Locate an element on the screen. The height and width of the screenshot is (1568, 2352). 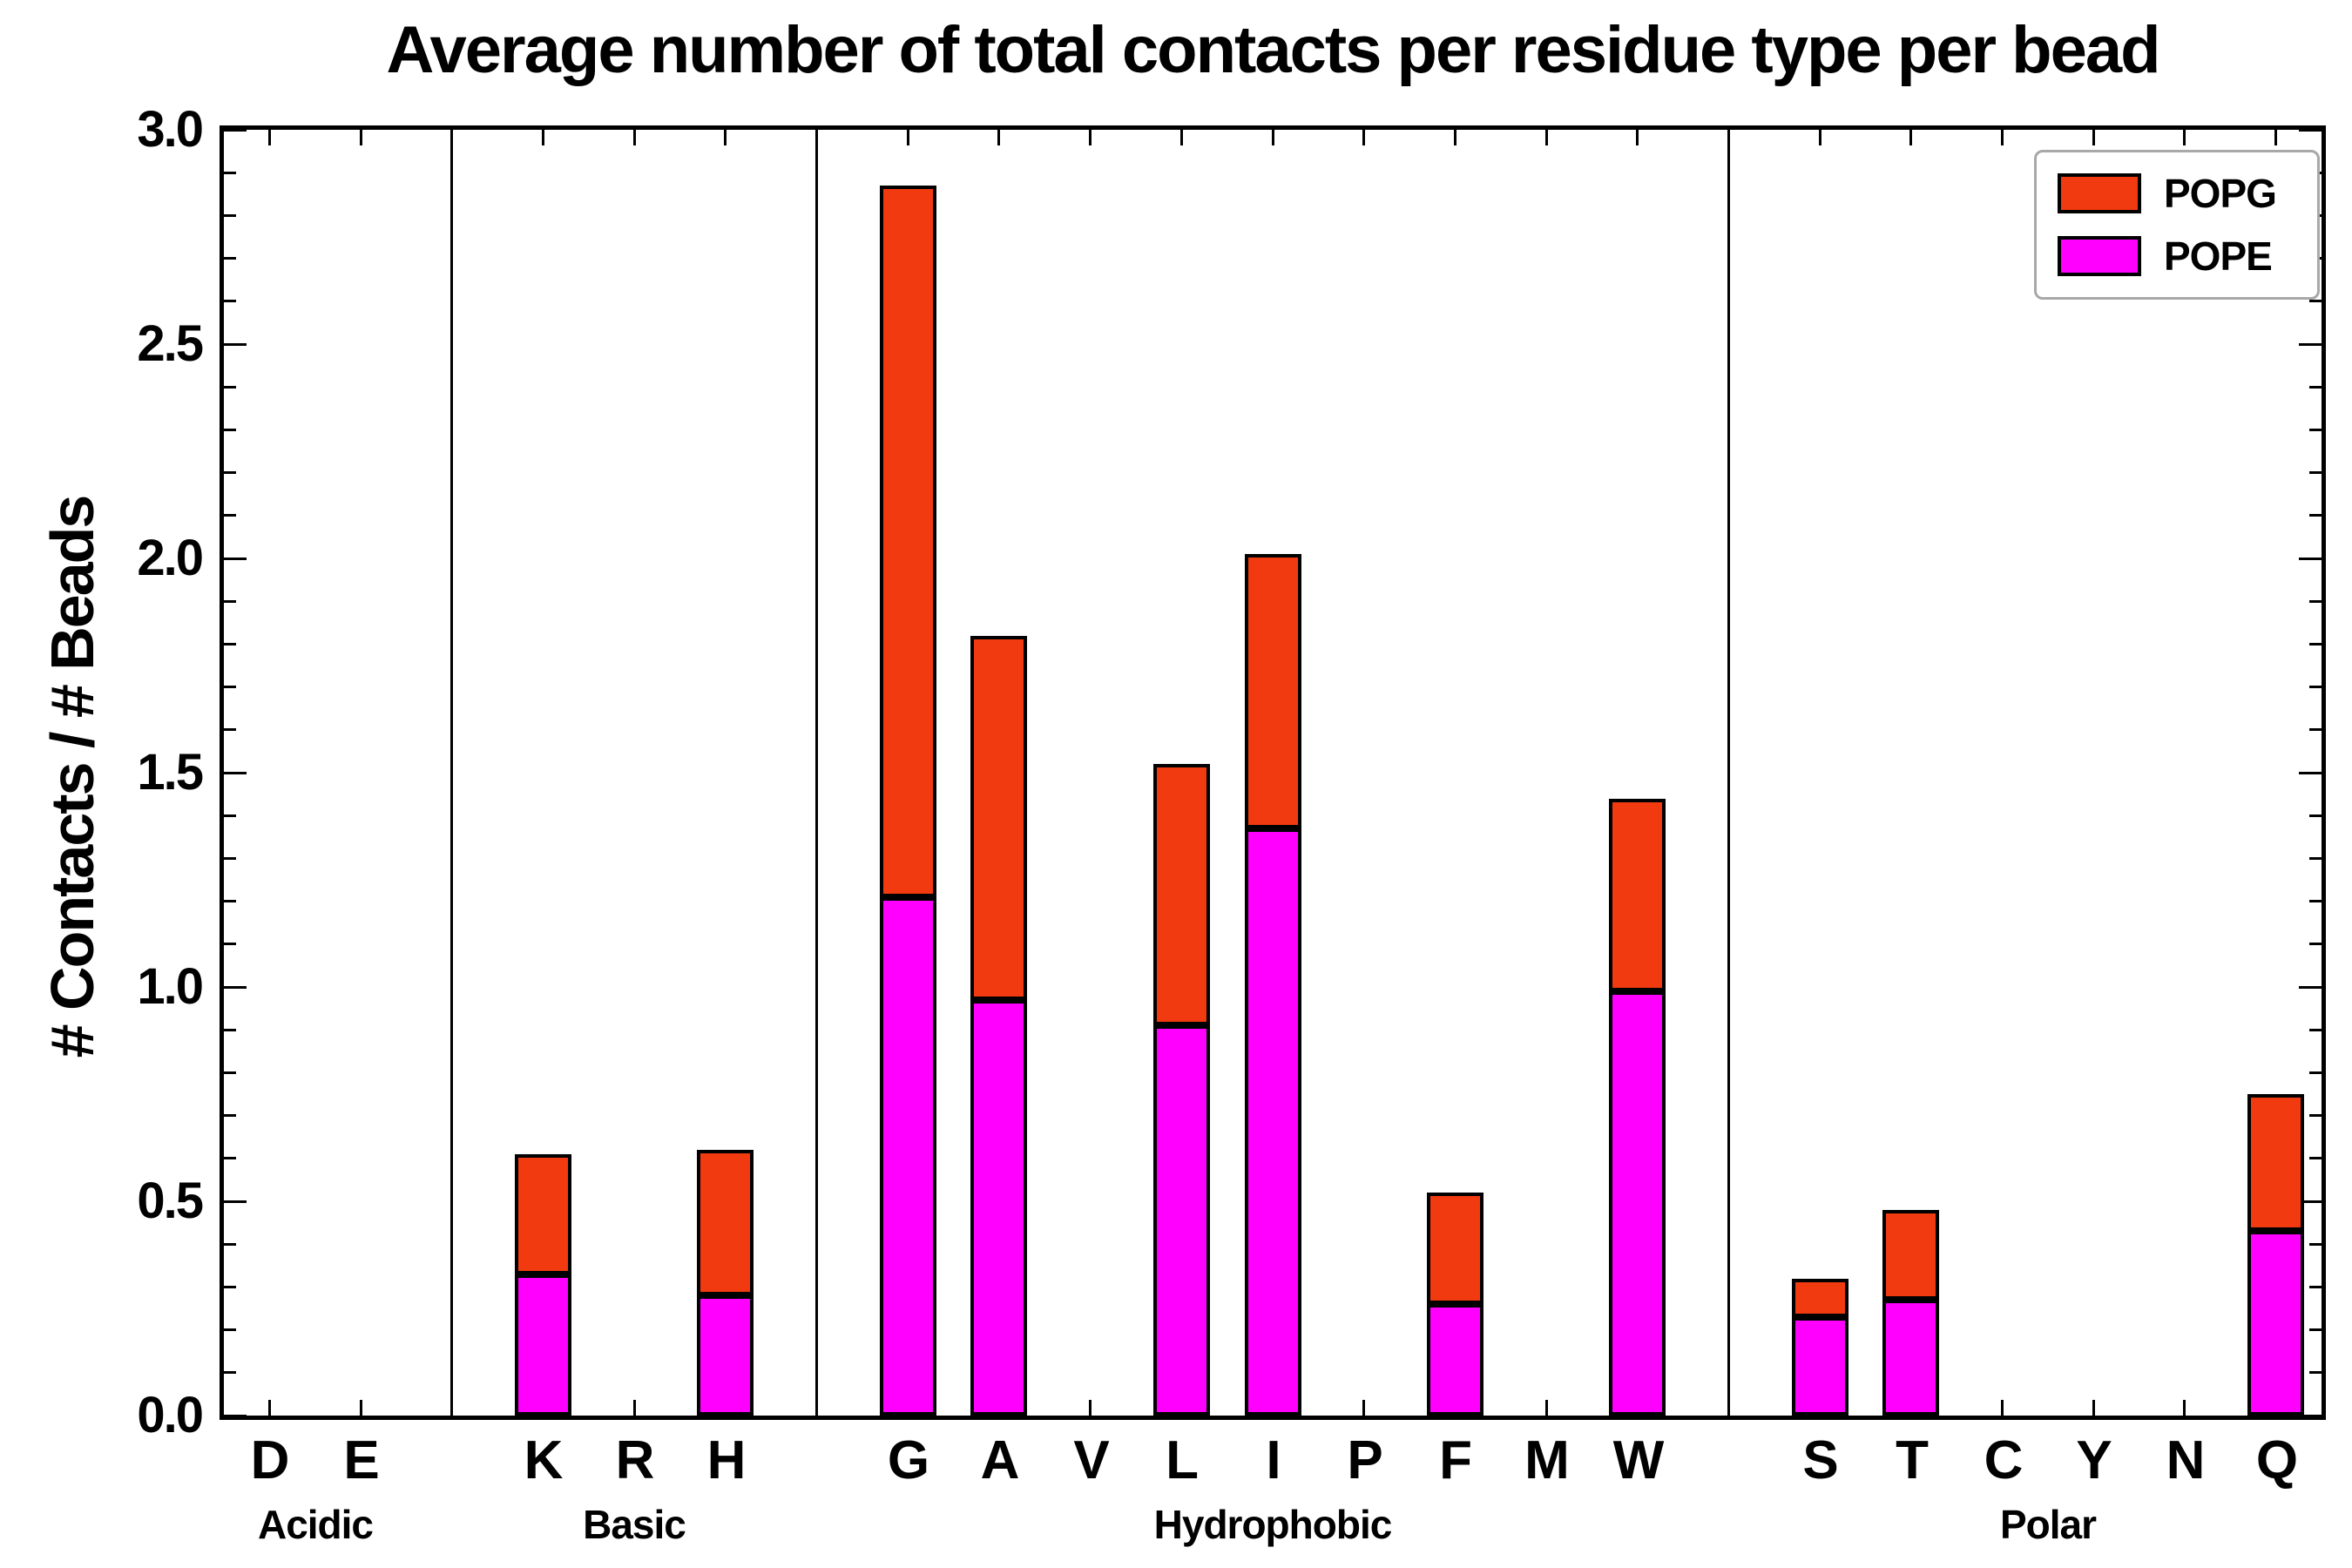
x-tick-label-N: N is located at coordinates (2186, 1460).